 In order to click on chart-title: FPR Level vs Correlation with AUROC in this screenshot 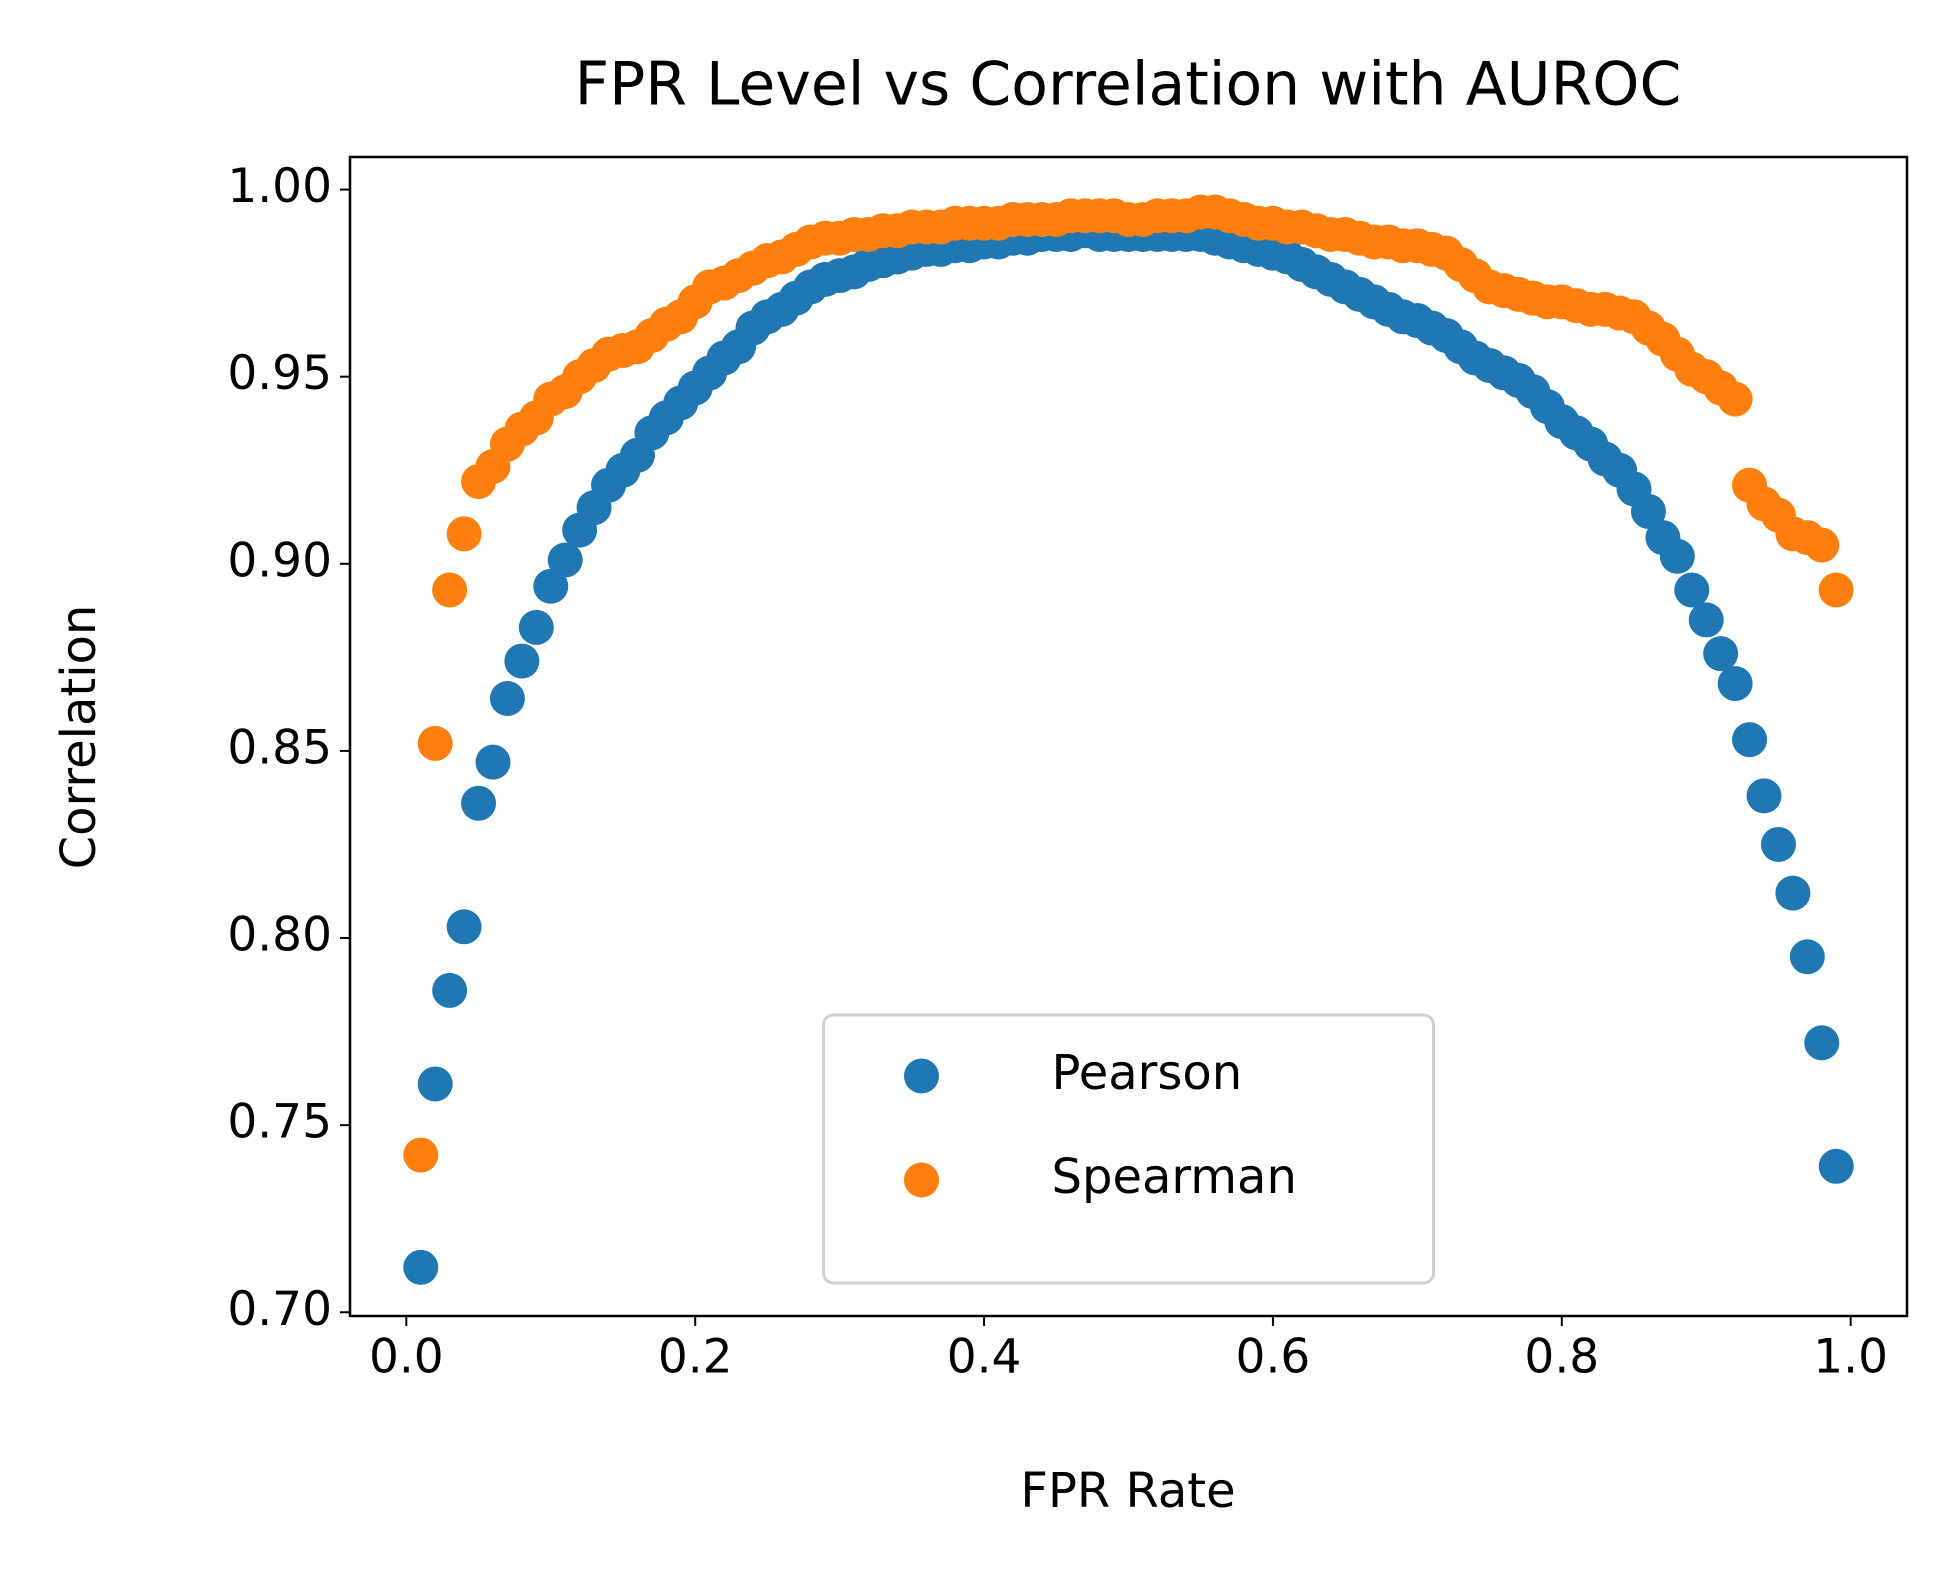, I will do `click(1128, 85)`.